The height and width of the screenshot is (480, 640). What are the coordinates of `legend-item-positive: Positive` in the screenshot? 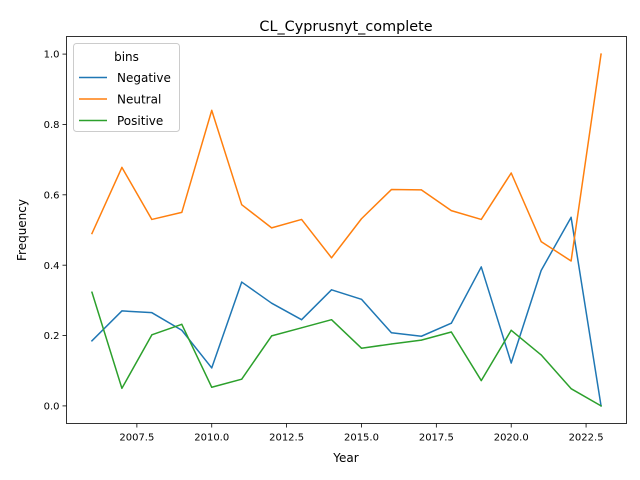 It's located at (121, 121).